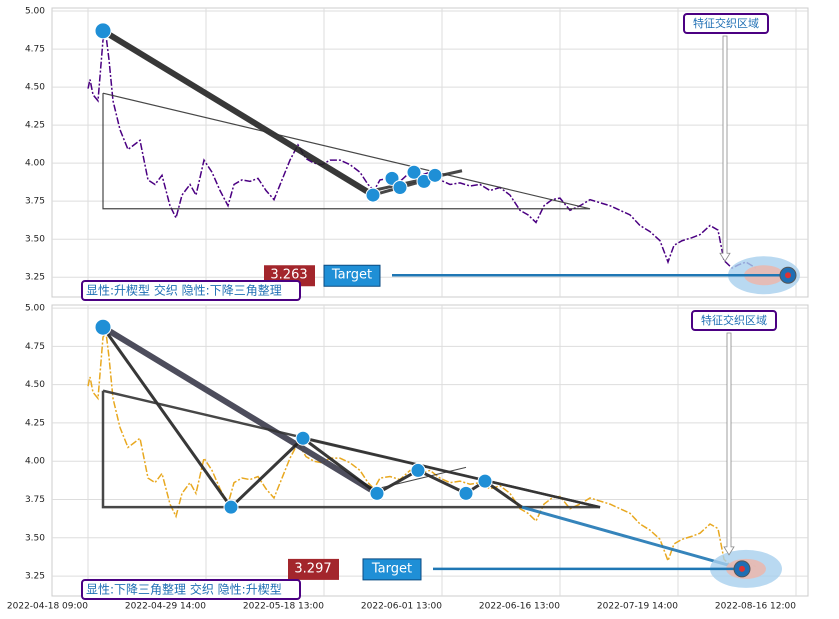 This screenshot has width=839, height=619. Describe the element at coordinates (519, 607) in the screenshot. I see `x-tick-label: 2022-06-16 13:00` at that location.